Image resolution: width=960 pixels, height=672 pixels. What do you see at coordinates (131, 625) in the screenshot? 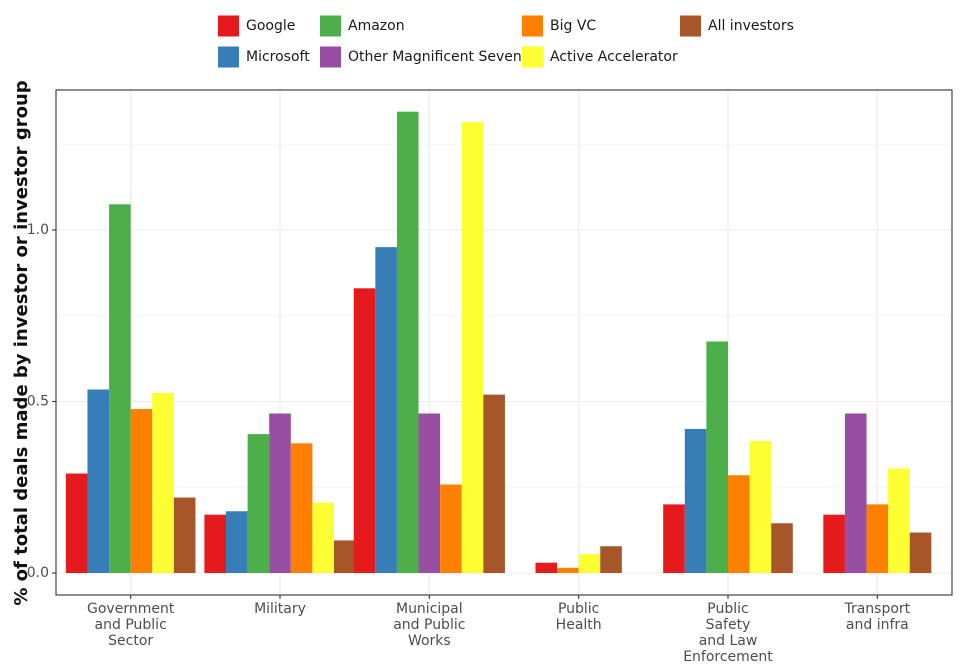
I see `x-tick-label: Government and Public Sector` at bounding box center [131, 625].